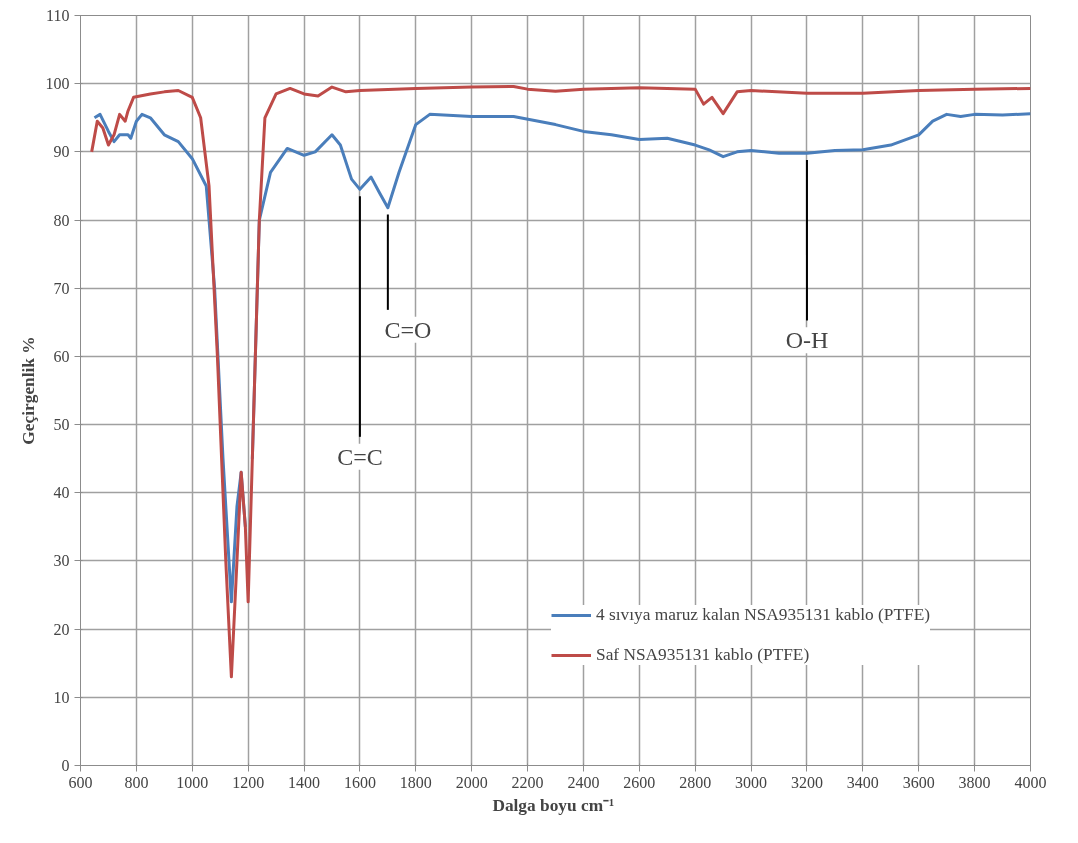 The image size is (1078, 843). Describe the element at coordinates (192, 782) in the screenshot. I see `x-tick-label: 1000` at that location.